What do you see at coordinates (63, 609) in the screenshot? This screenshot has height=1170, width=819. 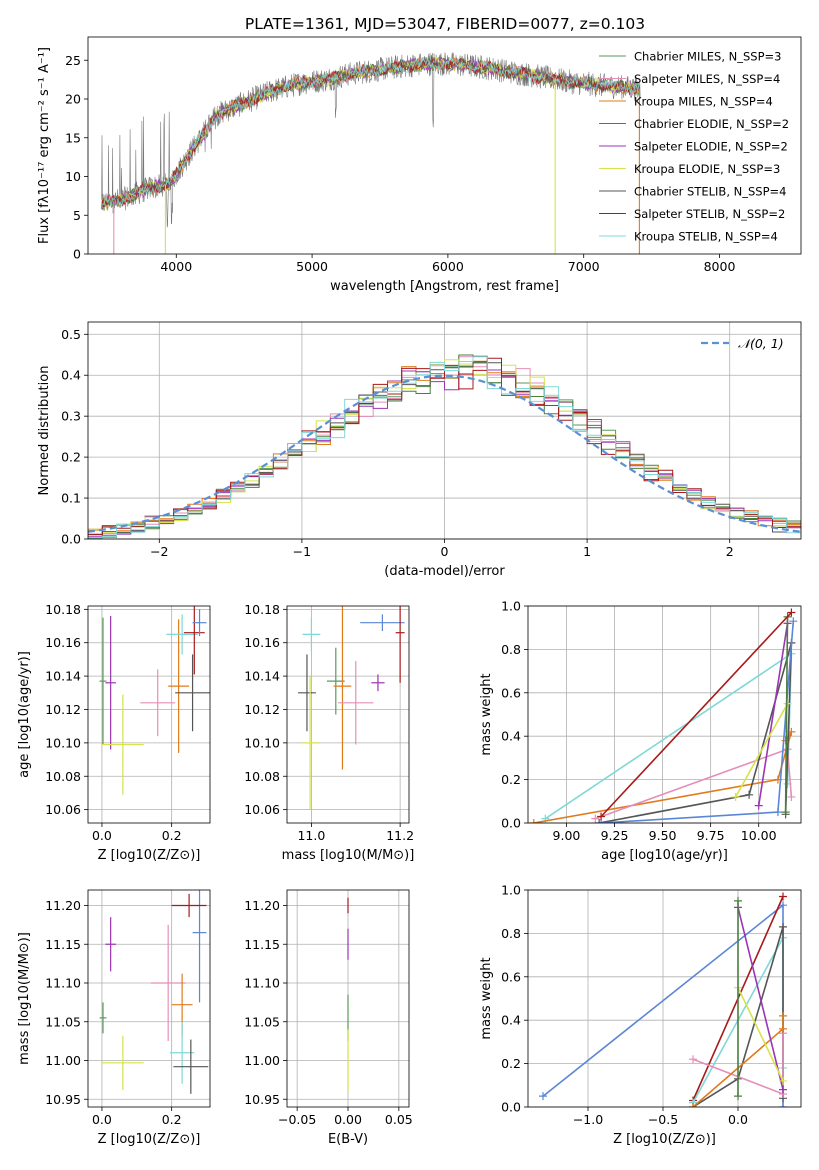 I see `y-tick-label: 10.18` at bounding box center [63, 609].